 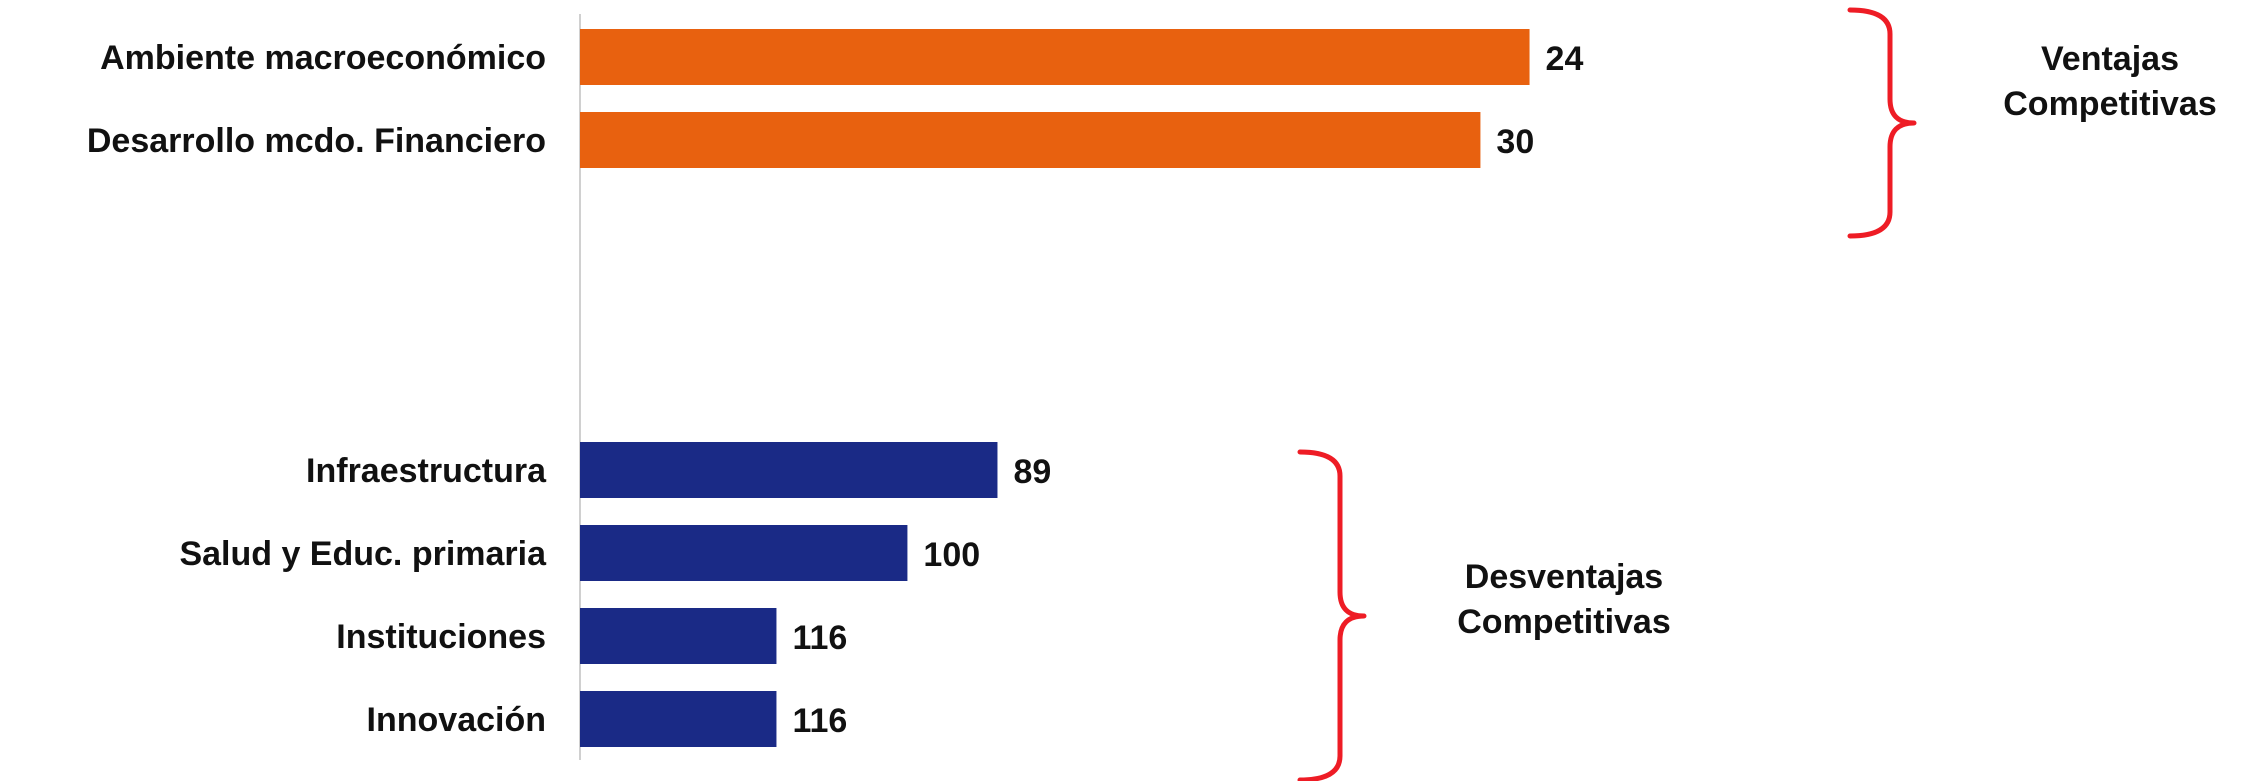 I want to click on bar-desarrollo-mcdo-financiero, so click(x=1030, y=140).